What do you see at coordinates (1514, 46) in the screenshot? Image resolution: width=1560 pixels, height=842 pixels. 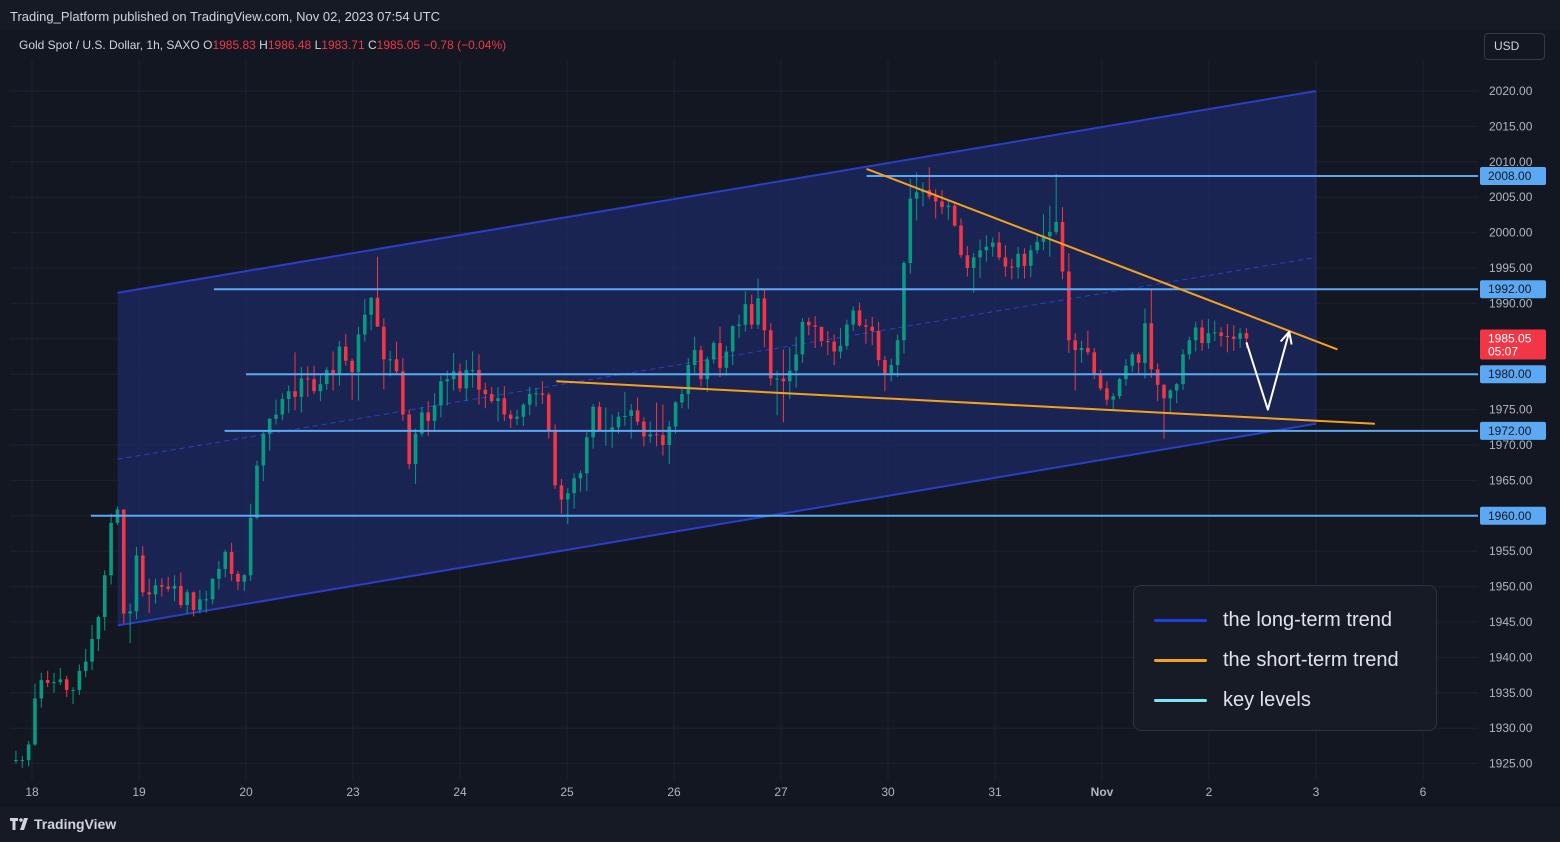 I see `currency-button: USD` at bounding box center [1514, 46].